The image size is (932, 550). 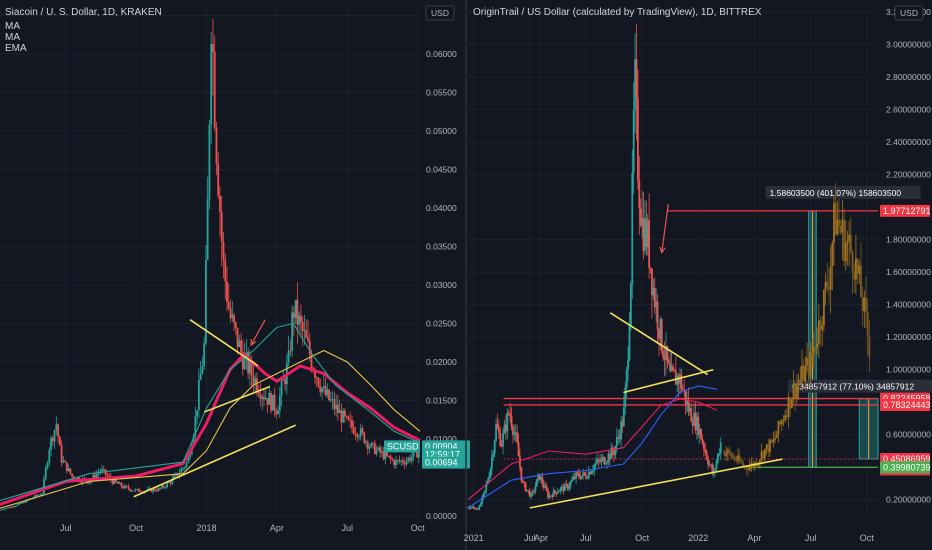 What do you see at coordinates (441, 247) in the screenshot?
I see `y-tick-label: 0.03500` at bounding box center [441, 247].